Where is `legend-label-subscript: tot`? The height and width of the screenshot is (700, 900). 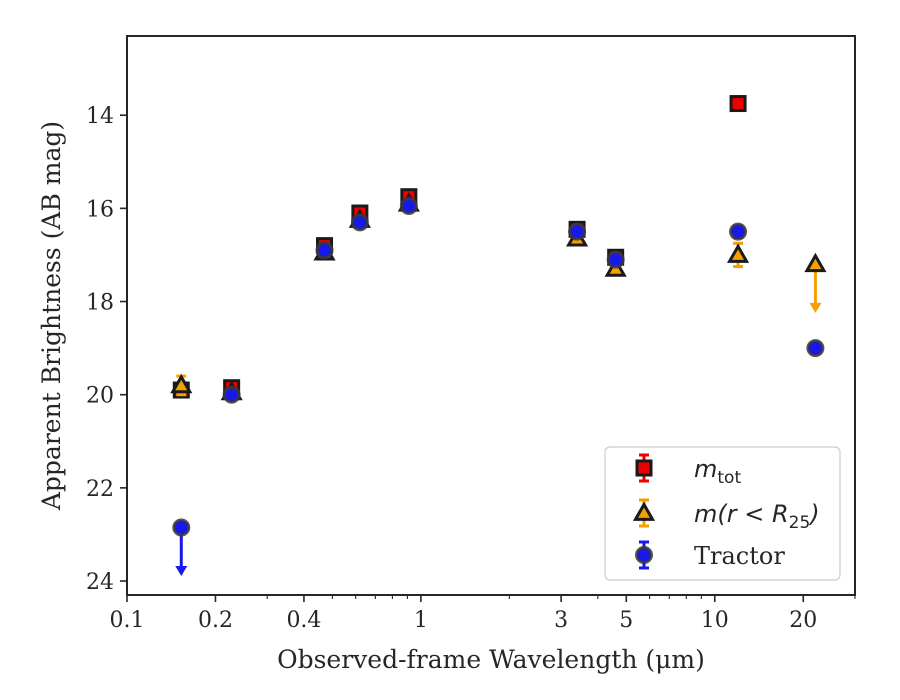 legend-label-subscript: tot is located at coordinates (729, 478).